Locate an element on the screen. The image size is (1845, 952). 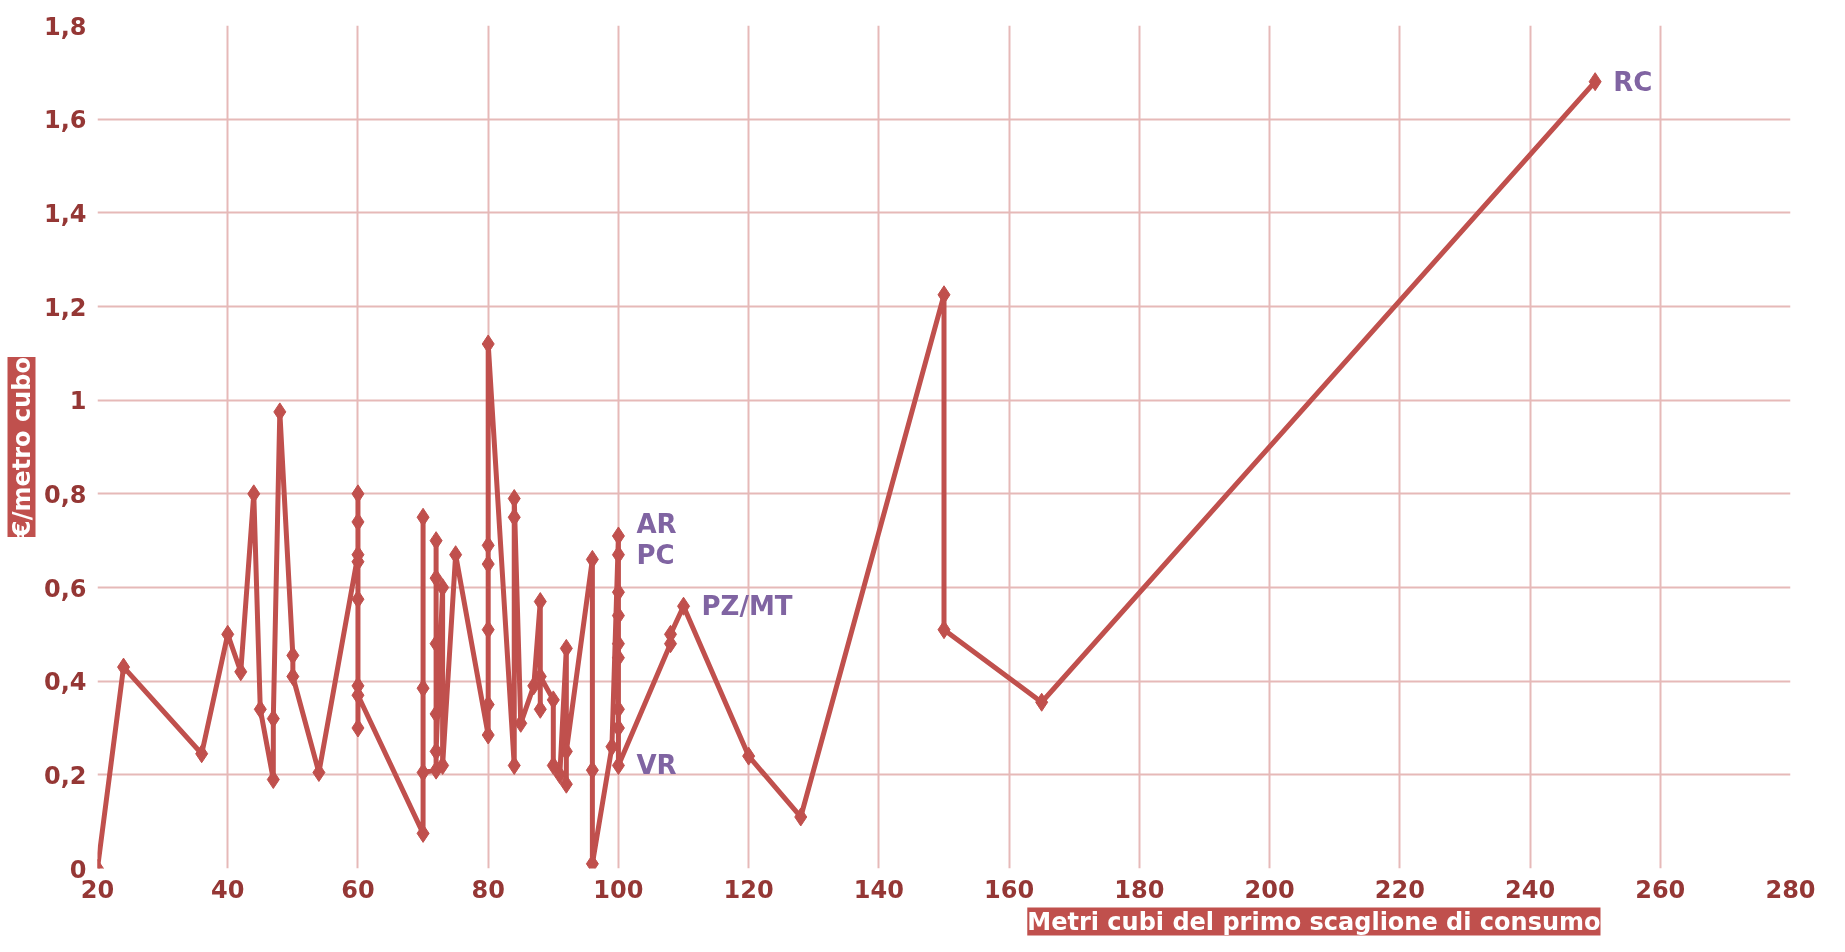
x-tick-label: 220 is located at coordinates (1399, 889).